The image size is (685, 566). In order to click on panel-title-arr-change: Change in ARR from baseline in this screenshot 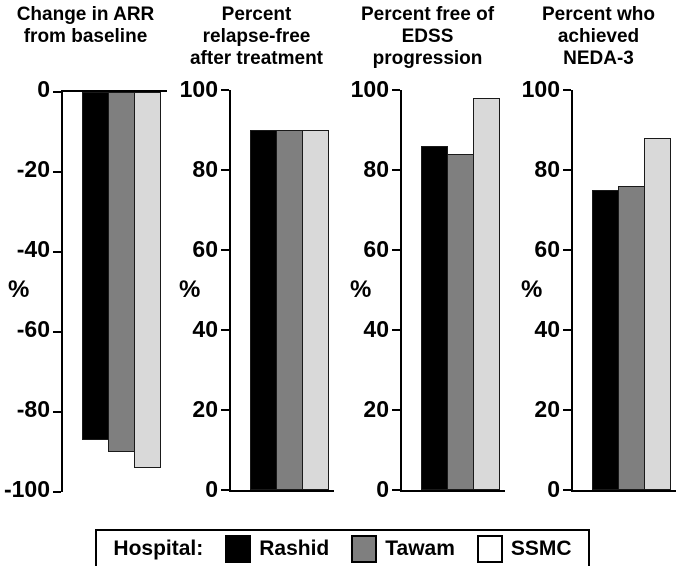, I will do `click(85, 25)`.